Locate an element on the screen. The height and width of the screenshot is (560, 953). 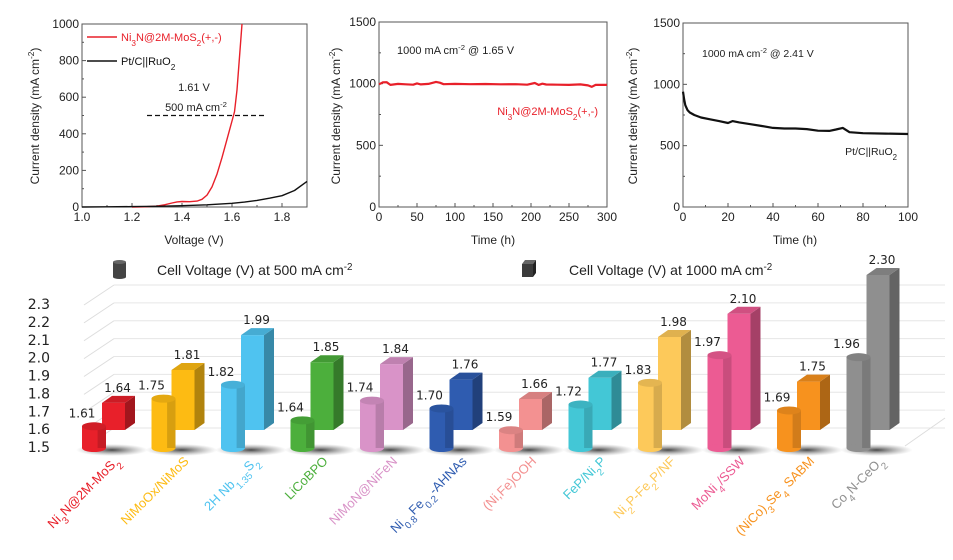
bar-group: 1.84 1.74 is located at coordinates (386, 399).